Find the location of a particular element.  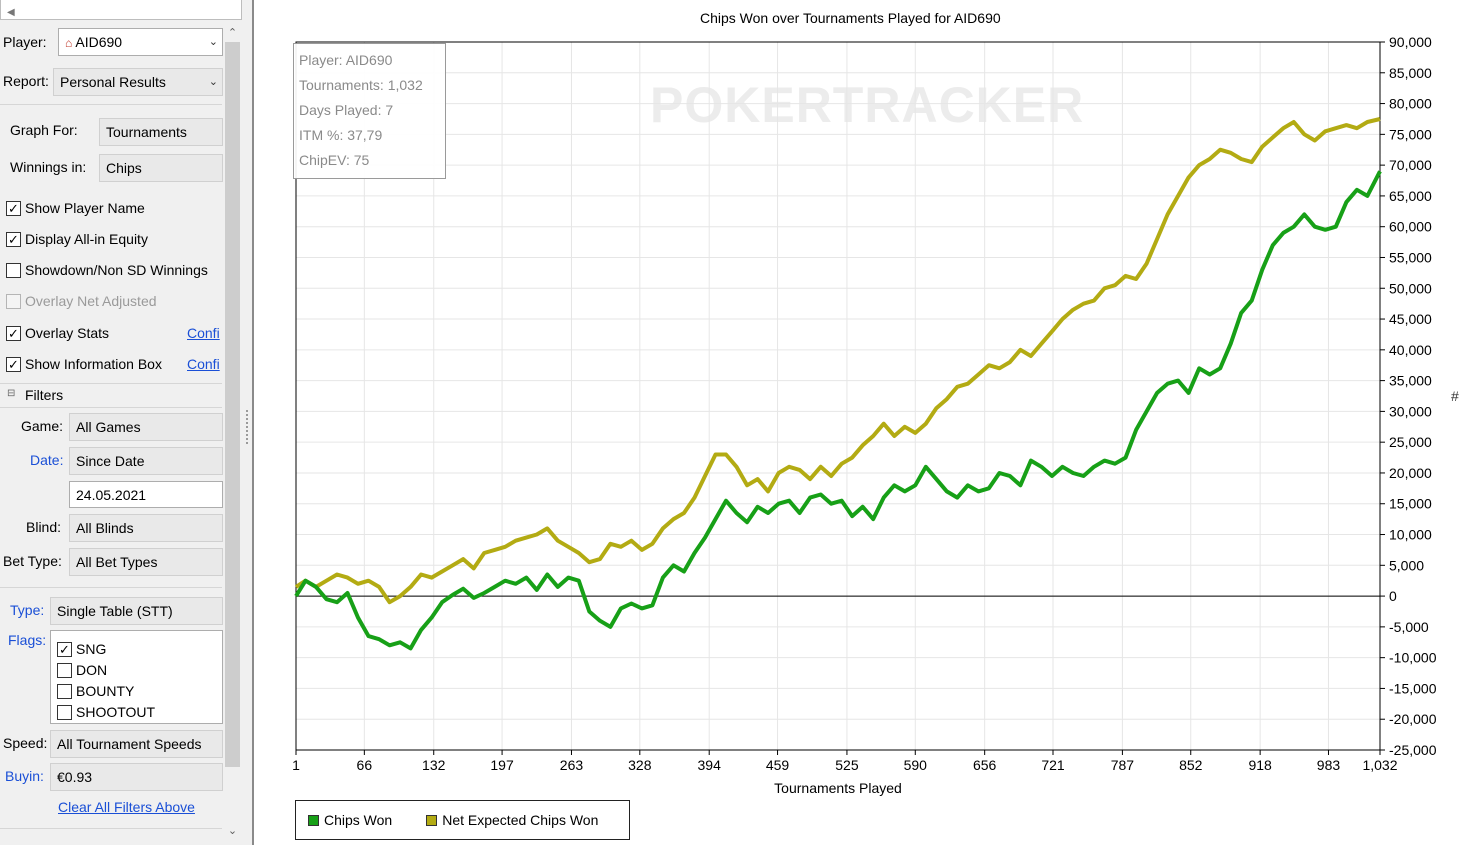

y-tick-label: 55,000 is located at coordinates (1410, 257).